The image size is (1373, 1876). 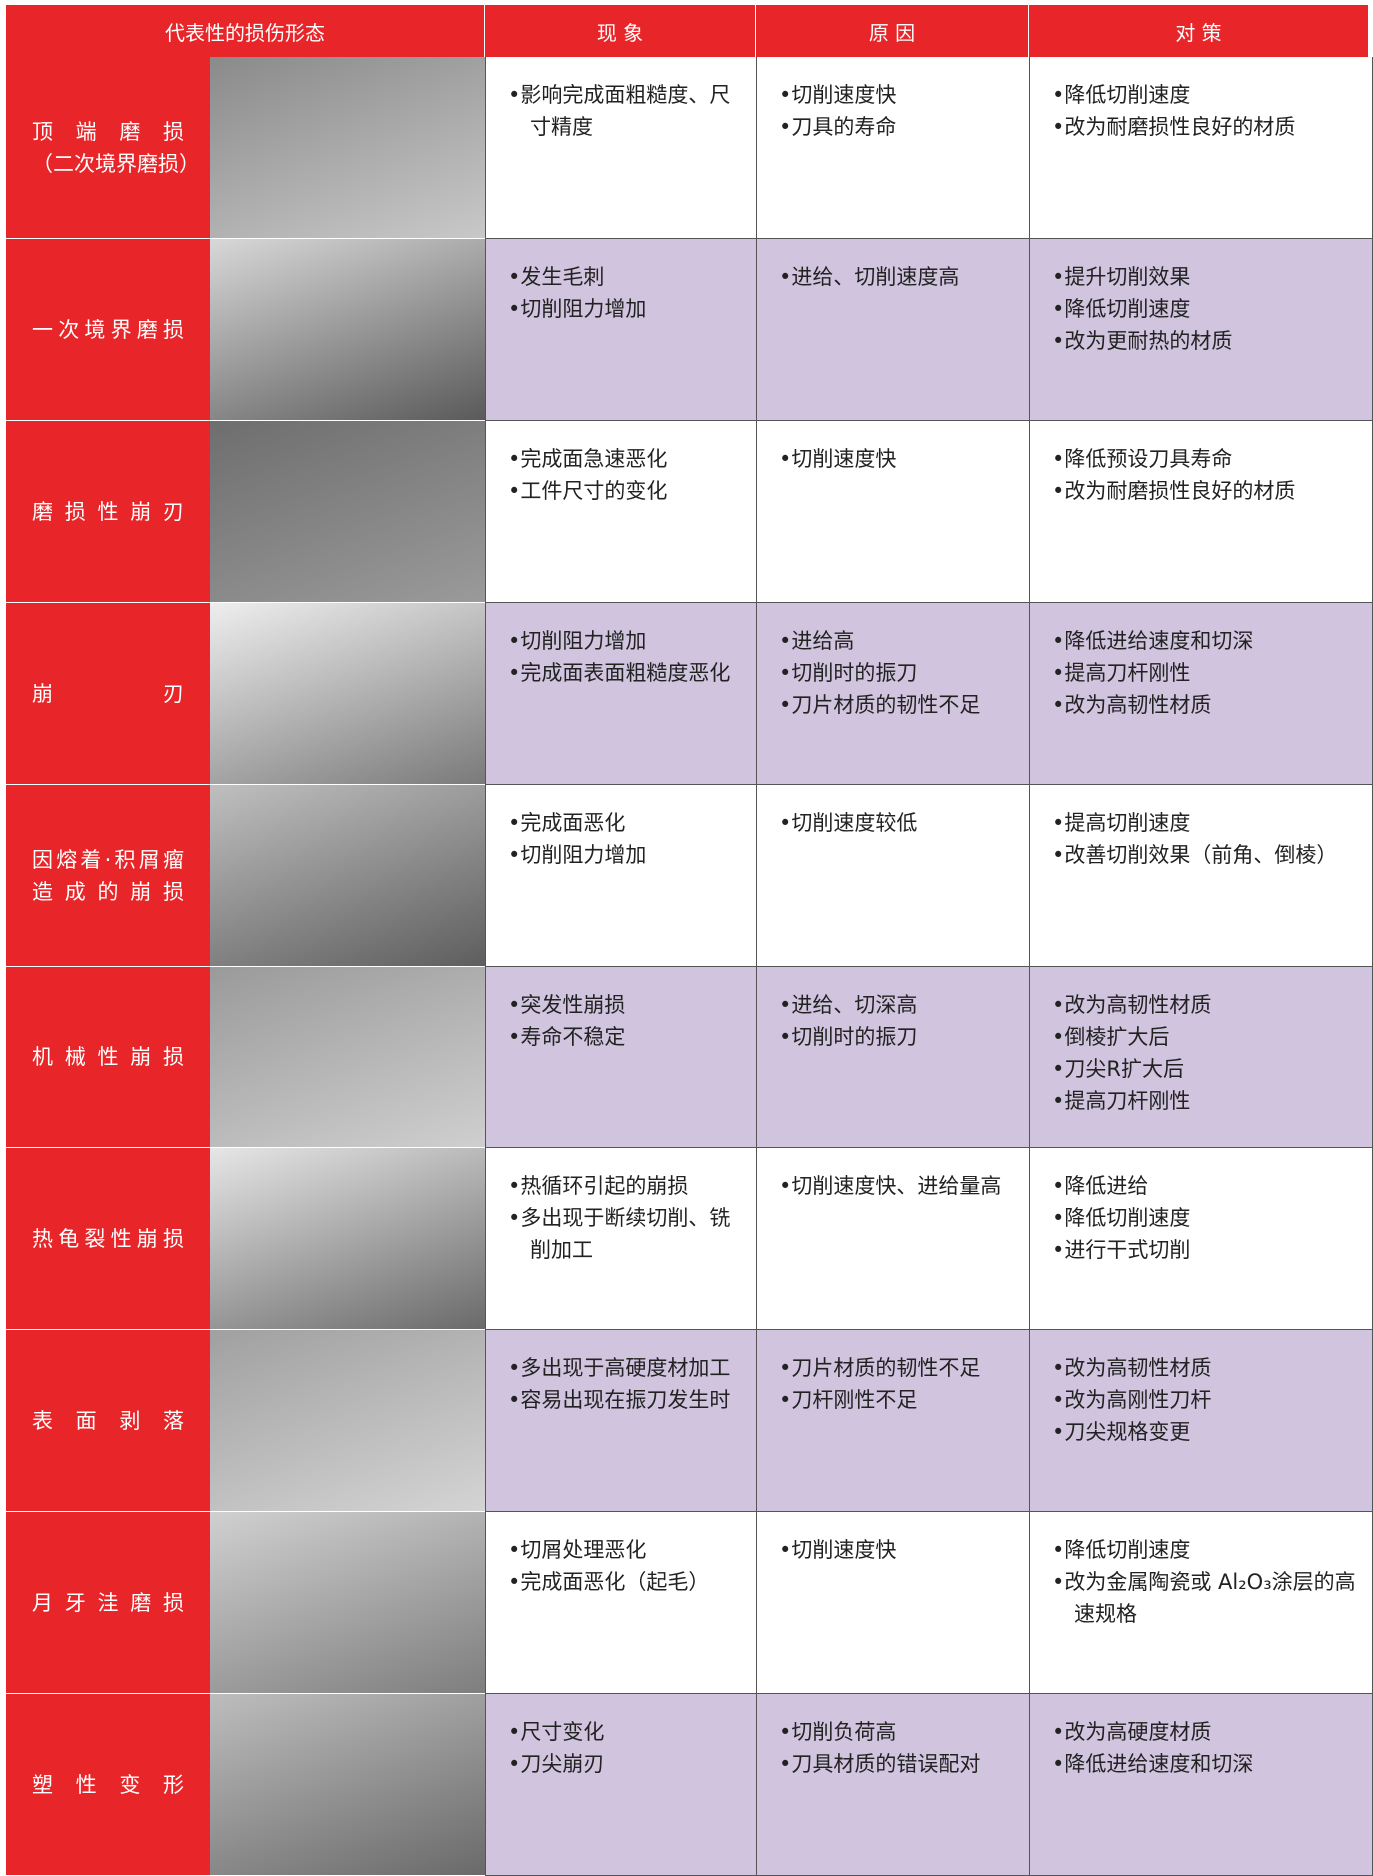 What do you see at coordinates (556, 277) in the screenshot?
I see `phenomena-item: •发生毛刺` at bounding box center [556, 277].